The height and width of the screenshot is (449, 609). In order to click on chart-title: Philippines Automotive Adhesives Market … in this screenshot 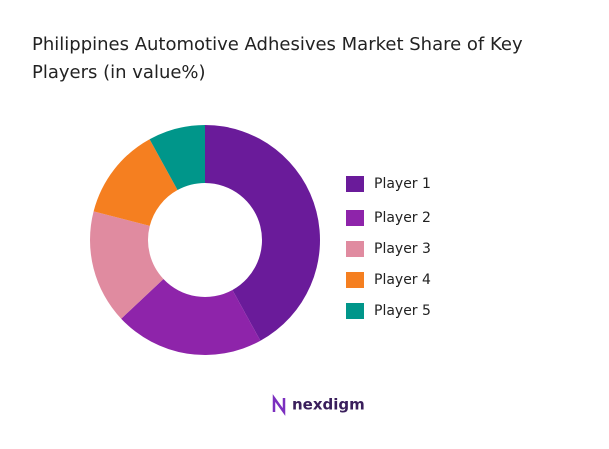, I will do `click(277, 44)`.